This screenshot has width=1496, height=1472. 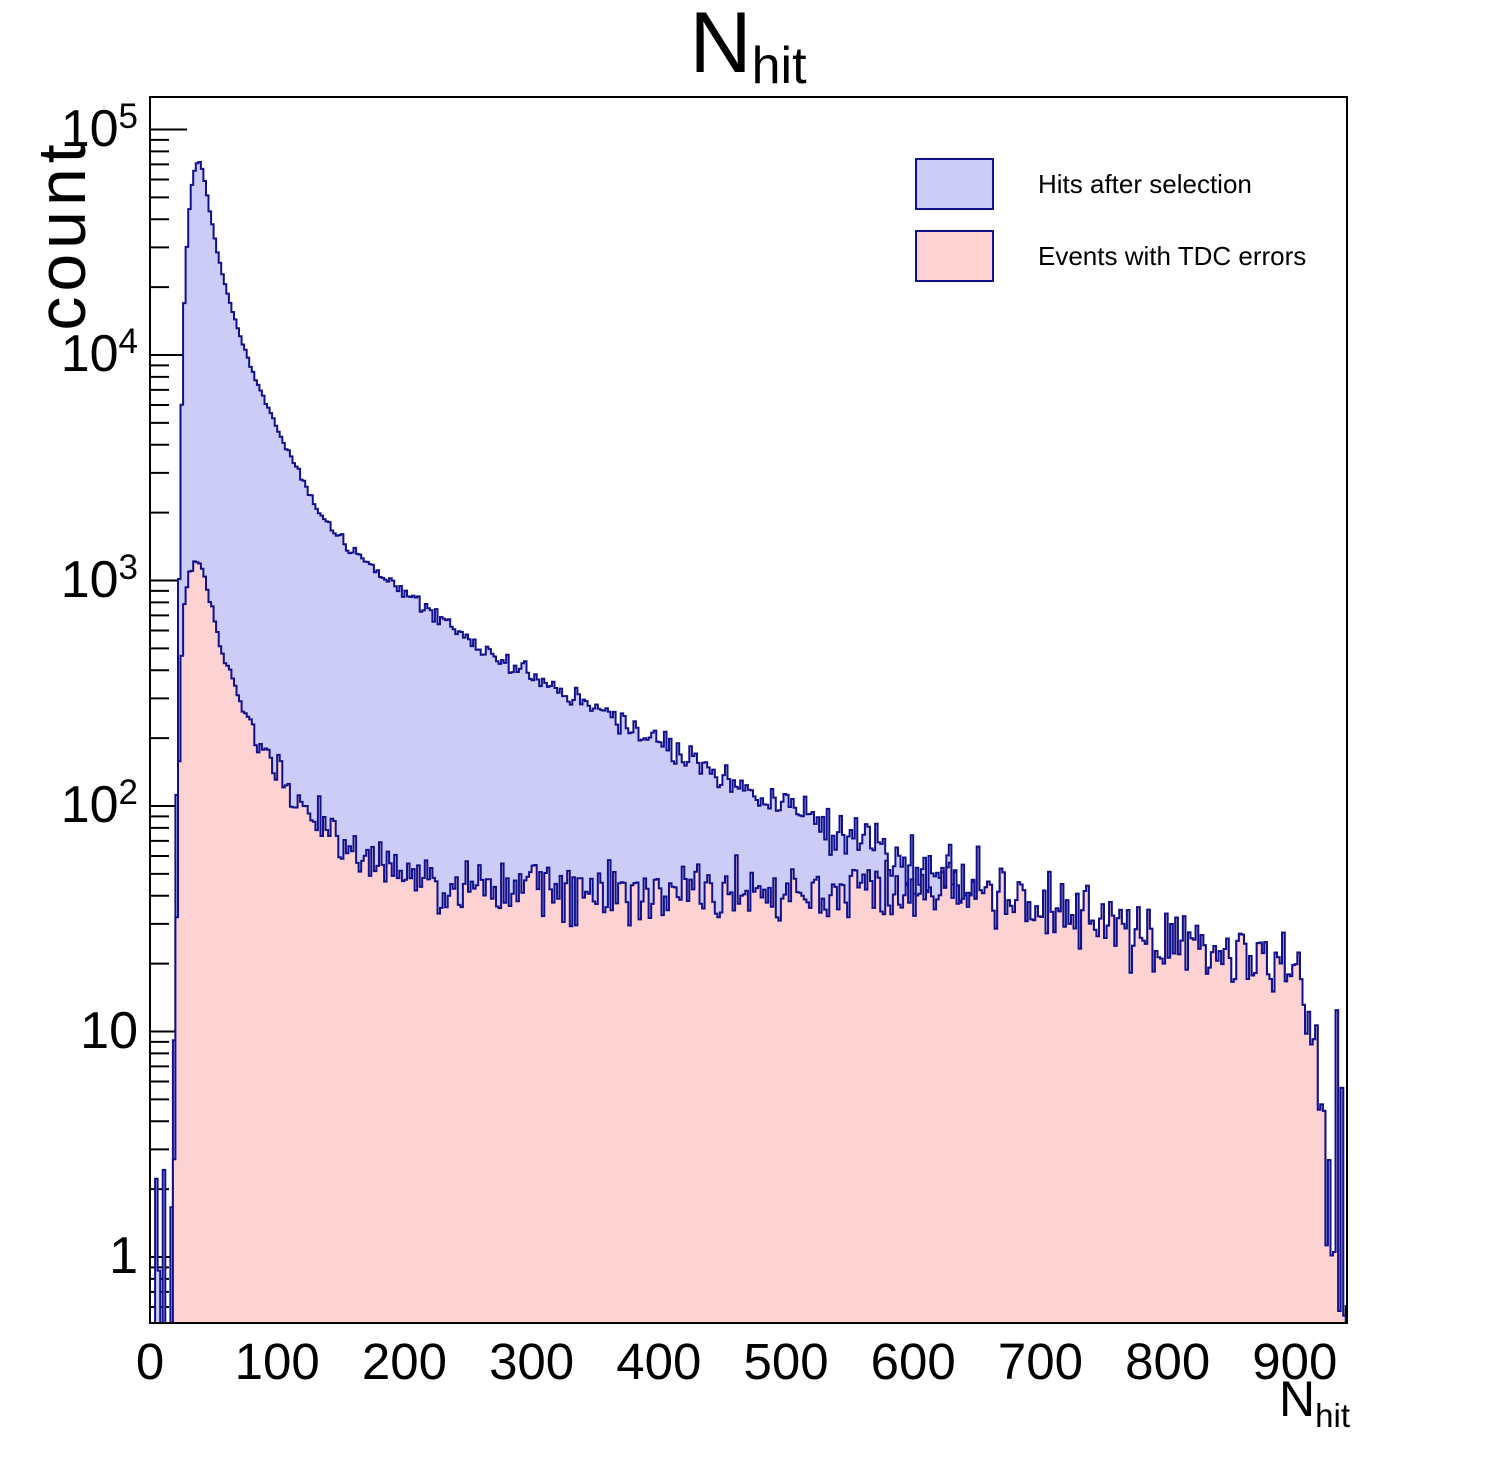 I want to click on y-tick-label: 10², so click(x=99, y=803).